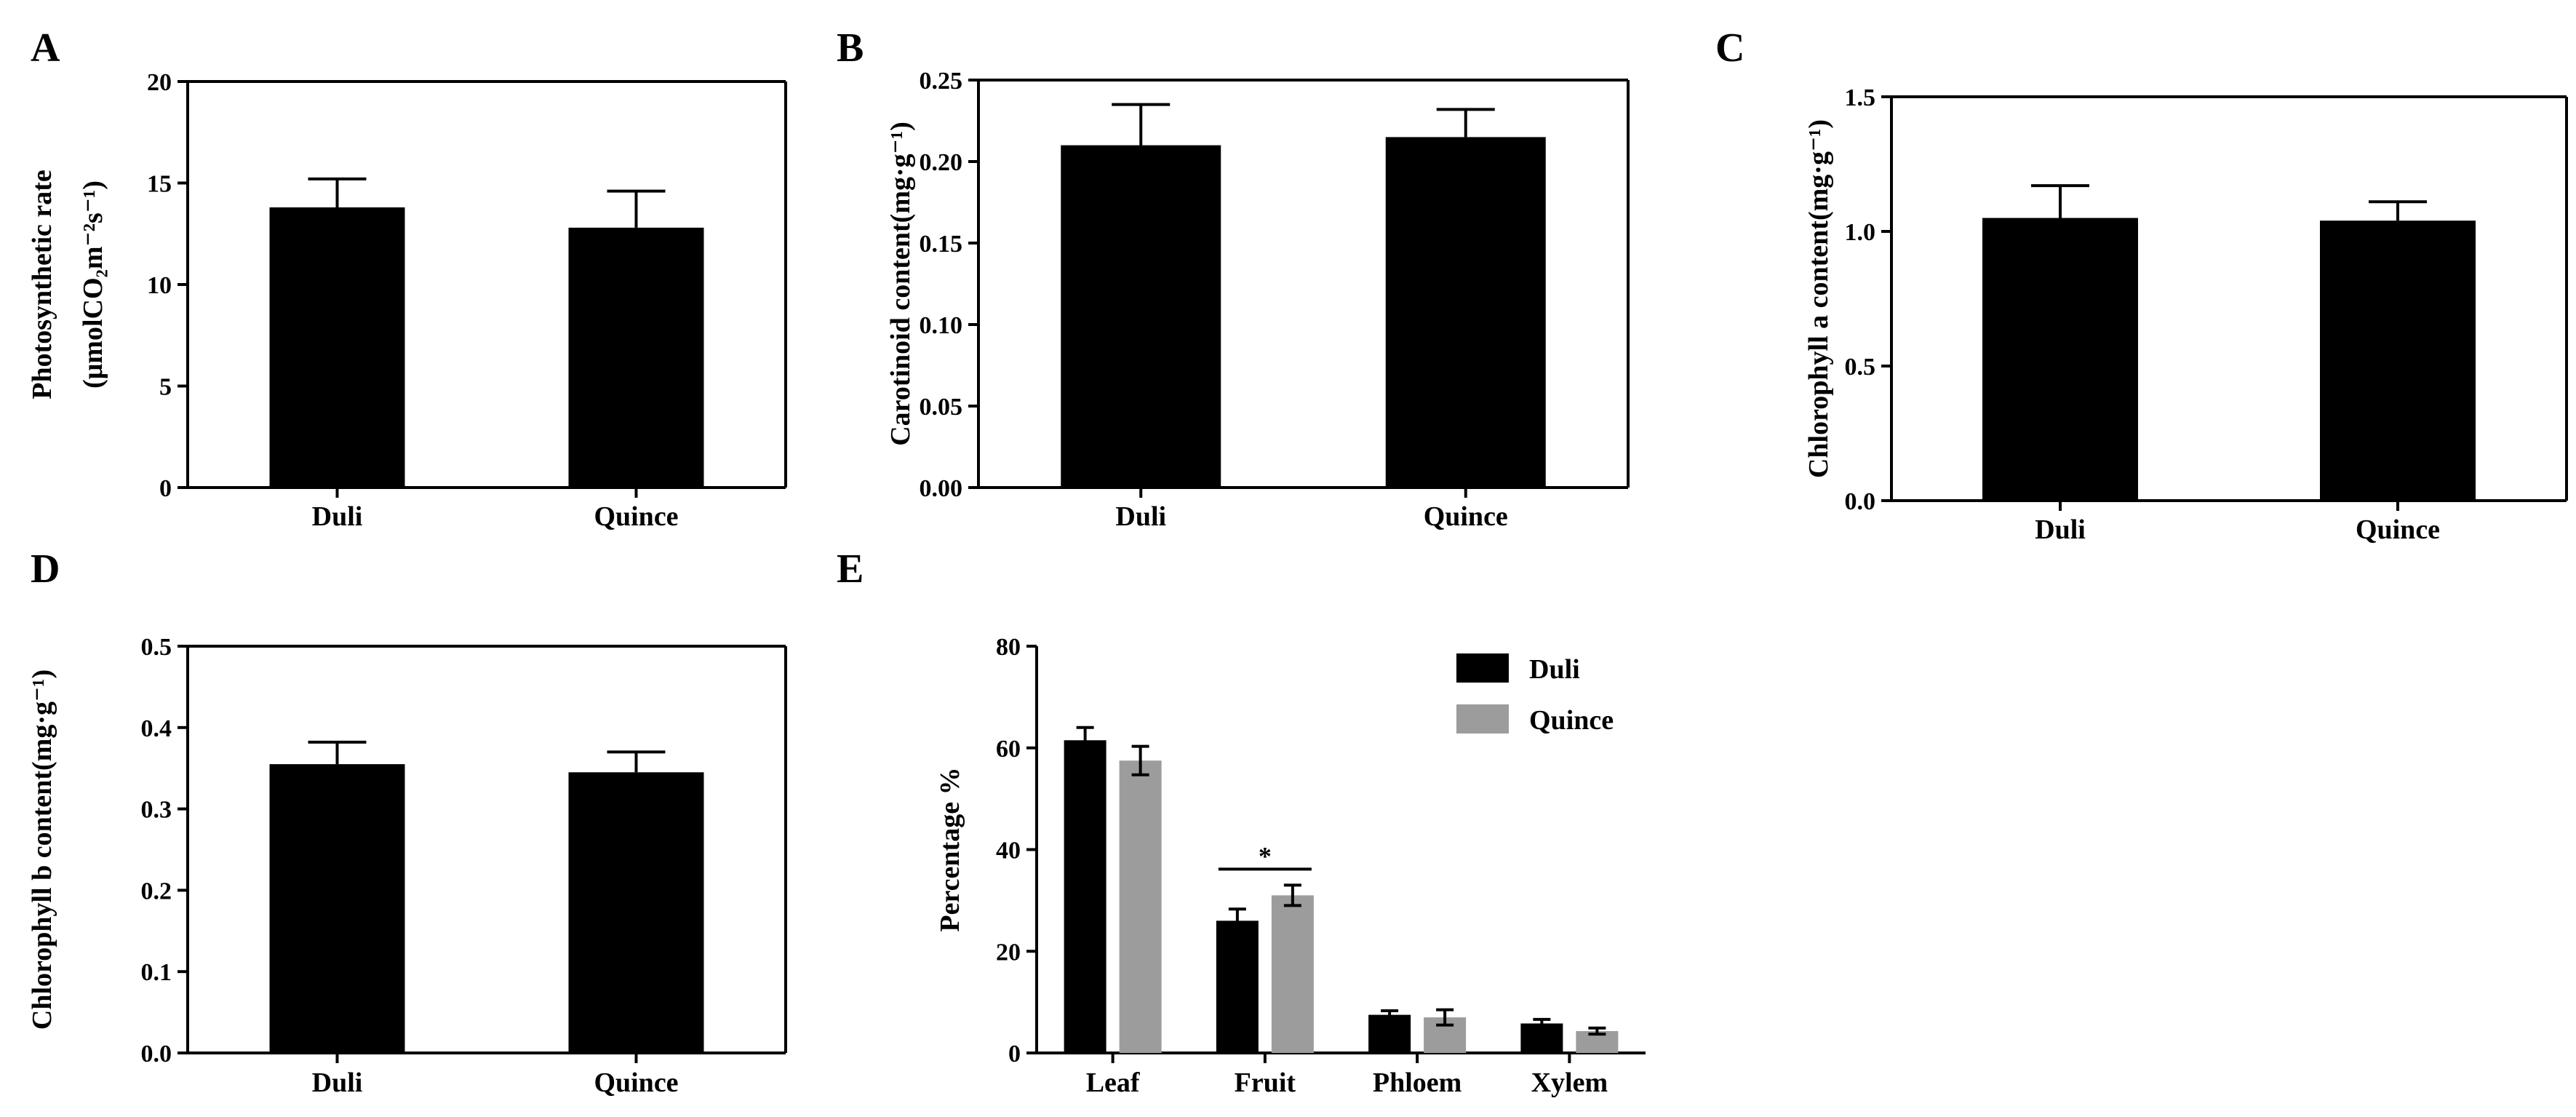 The image size is (2576, 1117). I want to click on y-tick-label: 0.4, so click(156, 728).